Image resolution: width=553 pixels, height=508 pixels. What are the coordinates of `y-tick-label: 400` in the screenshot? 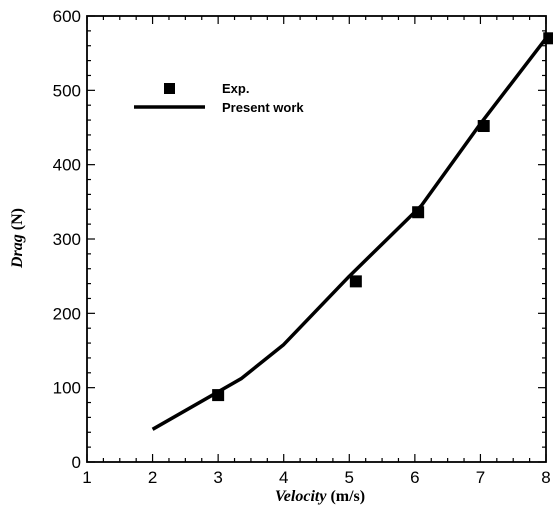 It's located at (67, 165).